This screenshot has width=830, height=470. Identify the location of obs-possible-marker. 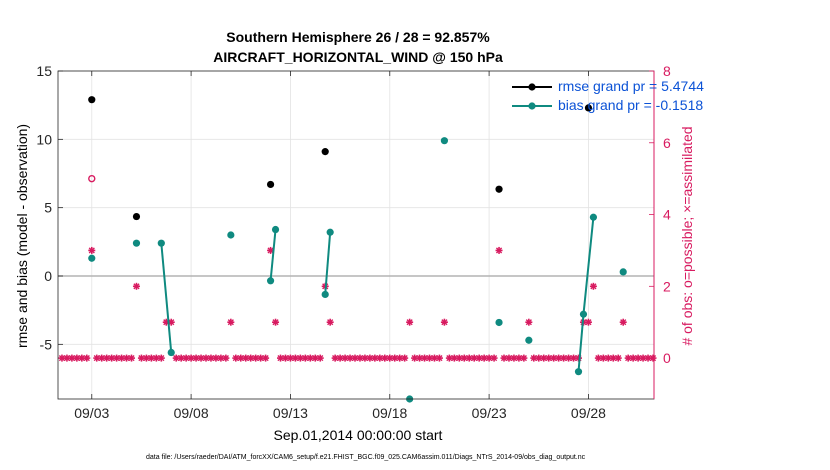
(92, 178).